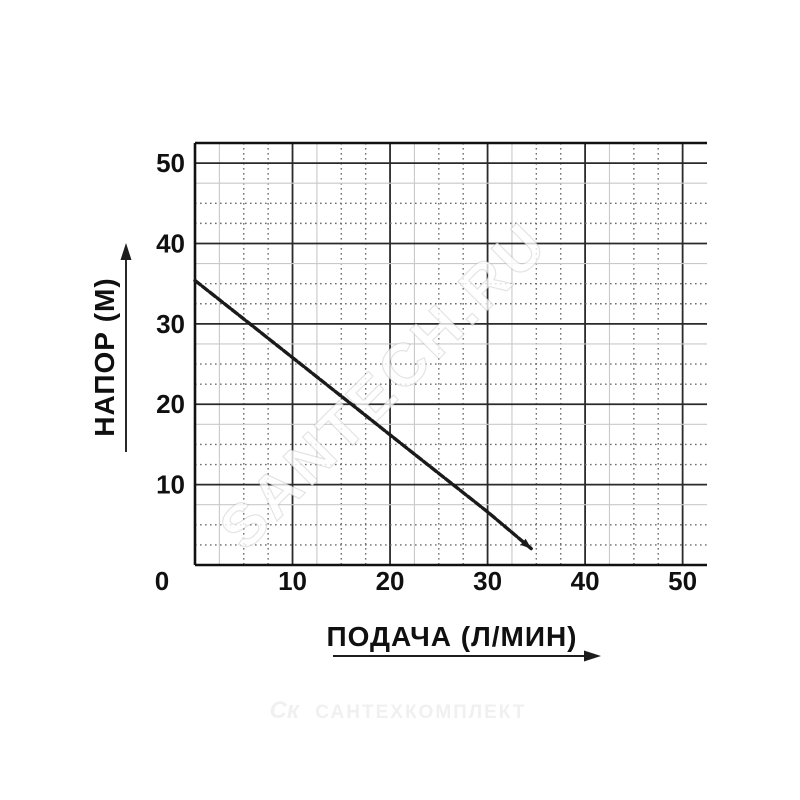 Image resolution: width=800 pixels, height=800 pixels. Describe the element at coordinates (682, 581) in the screenshot. I see `x-tick-label: 50` at that location.